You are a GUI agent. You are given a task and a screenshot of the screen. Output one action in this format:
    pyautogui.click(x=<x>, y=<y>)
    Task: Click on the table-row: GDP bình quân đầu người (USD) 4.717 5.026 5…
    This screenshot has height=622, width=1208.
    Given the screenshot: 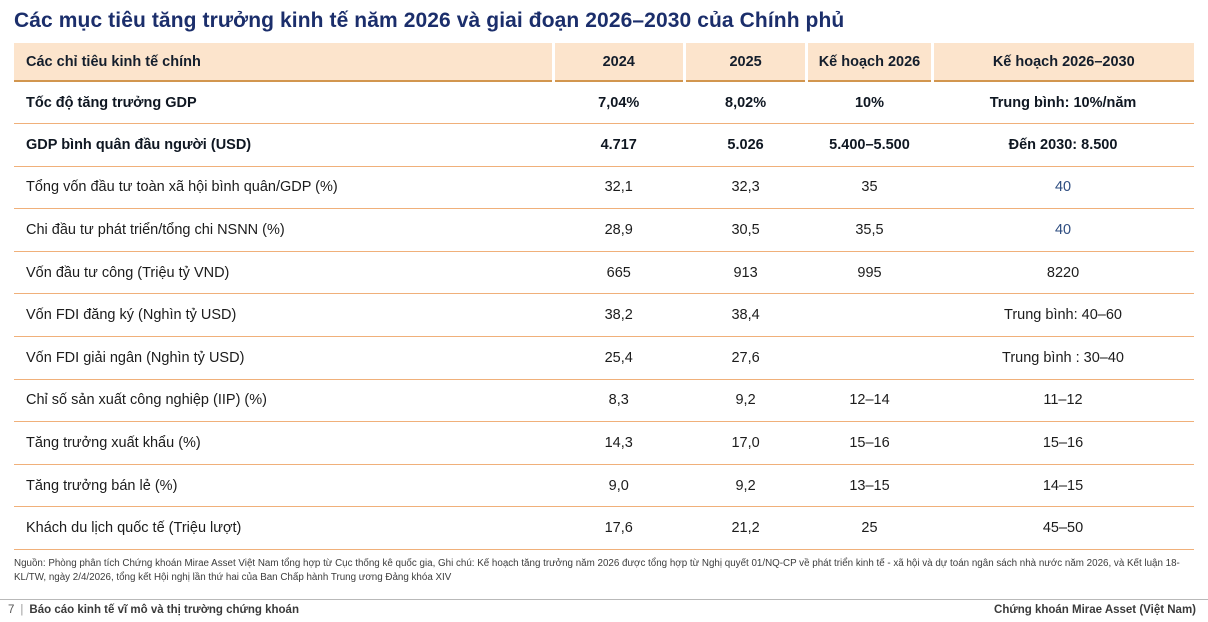 What is the action you would take?
    pyautogui.click(x=604, y=145)
    